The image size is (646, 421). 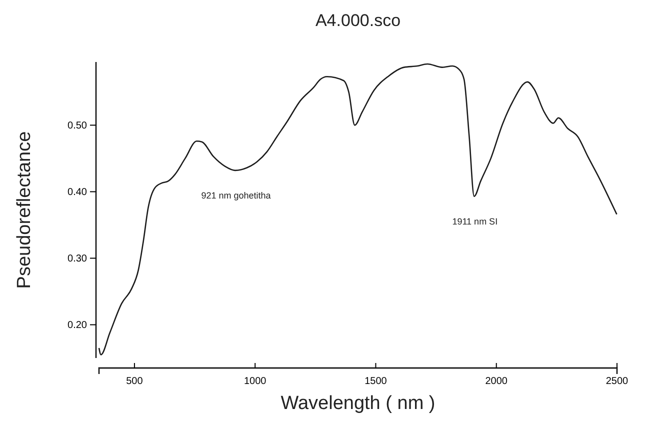 I want to click on y-axis-title: Pseudoreflectance, so click(x=24, y=210).